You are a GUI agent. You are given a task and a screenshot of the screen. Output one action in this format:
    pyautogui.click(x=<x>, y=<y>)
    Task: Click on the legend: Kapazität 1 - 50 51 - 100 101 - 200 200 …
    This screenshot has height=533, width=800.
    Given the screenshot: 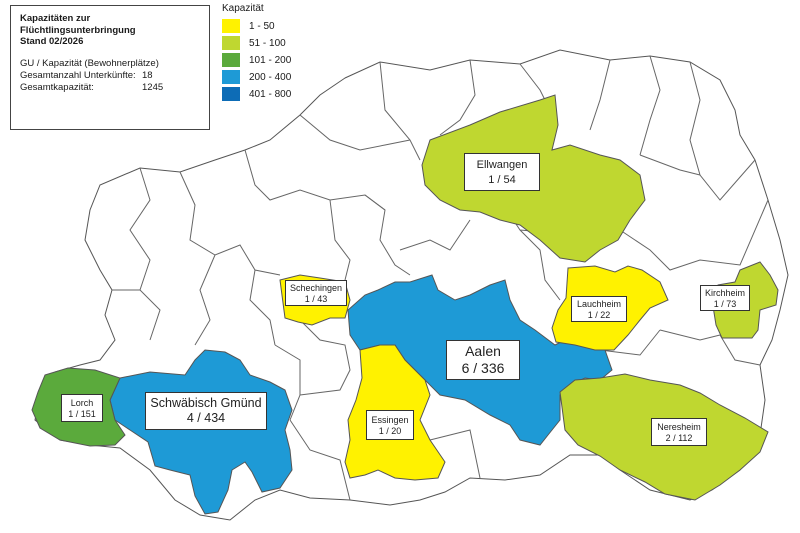 What is the action you would take?
    pyautogui.click(x=256, y=53)
    